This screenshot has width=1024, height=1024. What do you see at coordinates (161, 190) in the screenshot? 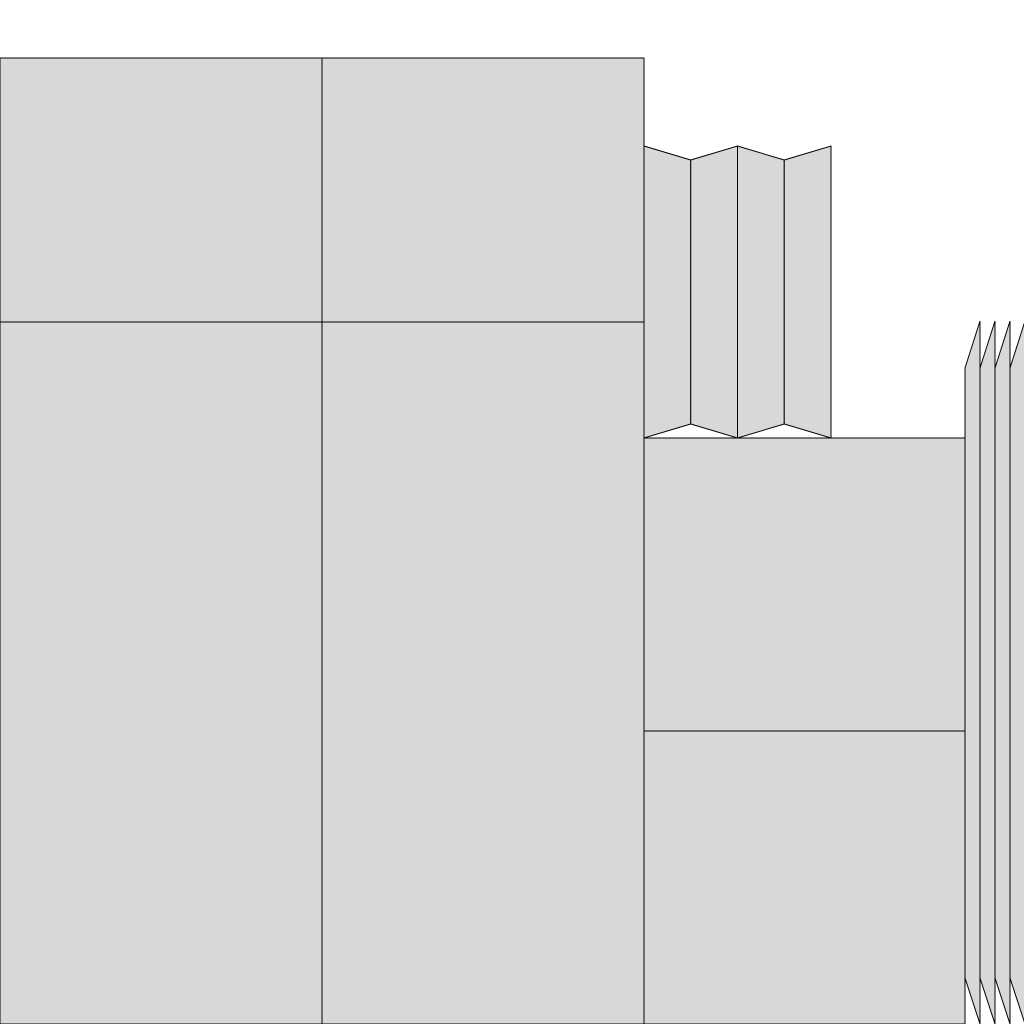
I see `panel-top-left` at bounding box center [161, 190].